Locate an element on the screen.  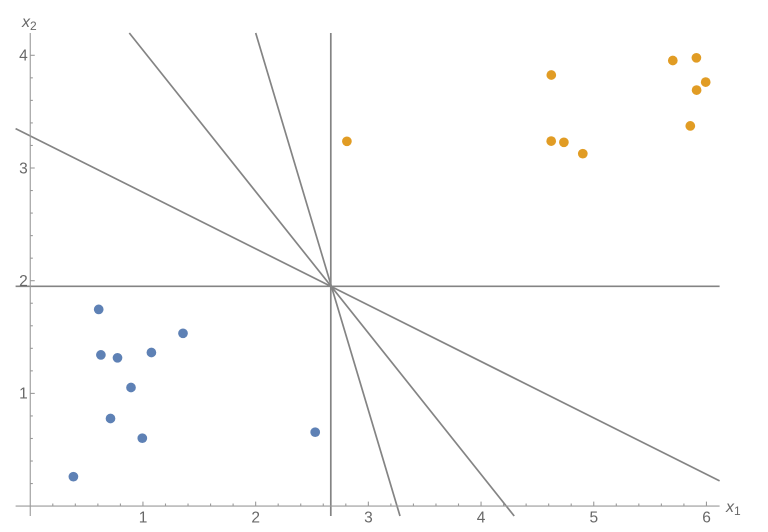
svg-text: 5 is located at coordinates (593, 518).